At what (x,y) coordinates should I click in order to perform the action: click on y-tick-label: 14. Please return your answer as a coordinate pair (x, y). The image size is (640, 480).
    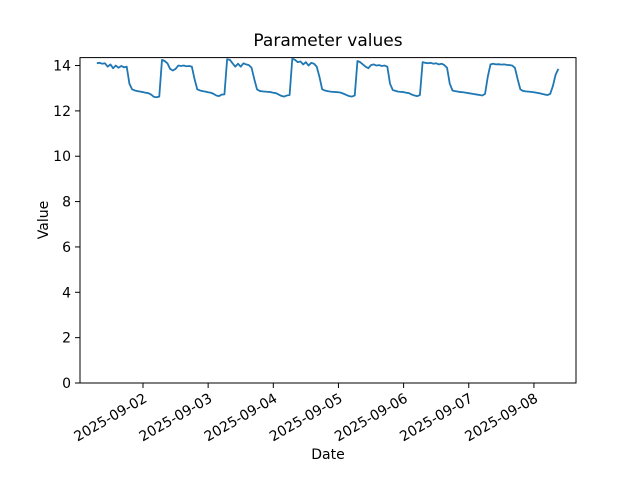
    Looking at the image, I should click on (62, 67).